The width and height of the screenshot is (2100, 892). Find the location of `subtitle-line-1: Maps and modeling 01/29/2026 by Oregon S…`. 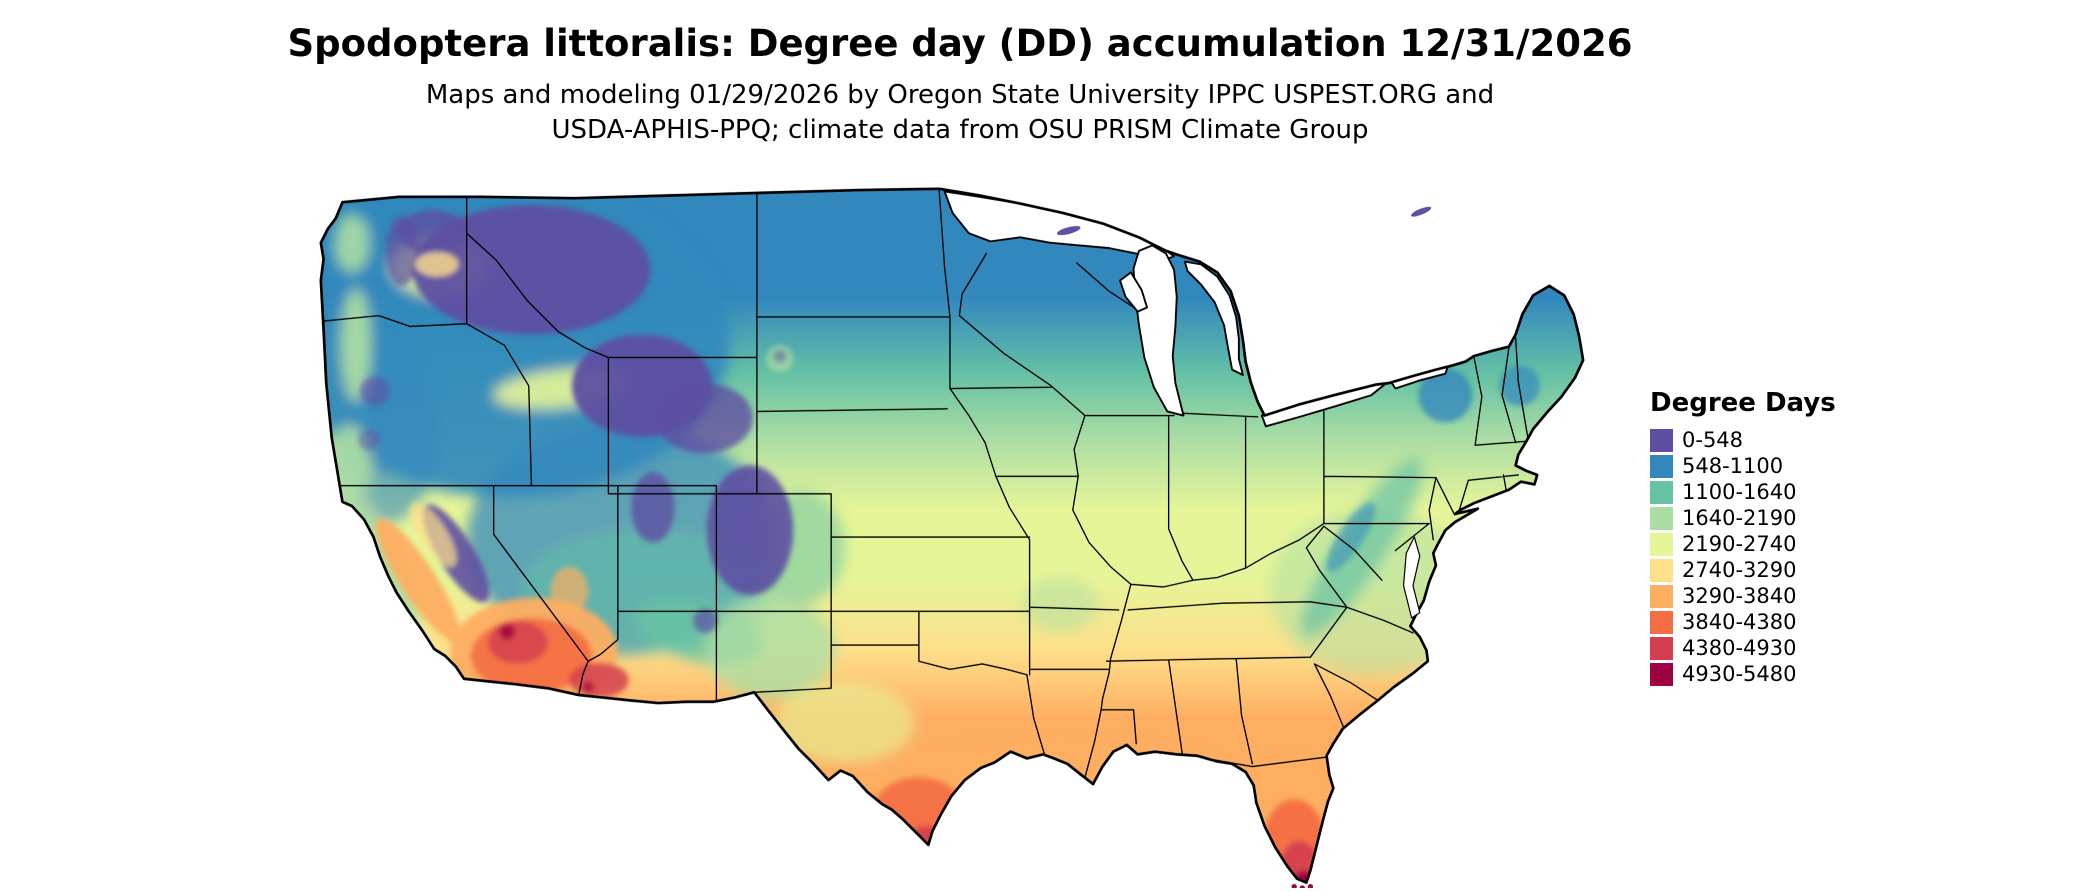

subtitle-line-1: Maps and modeling 01/29/2026 by Oregon S… is located at coordinates (960, 95).